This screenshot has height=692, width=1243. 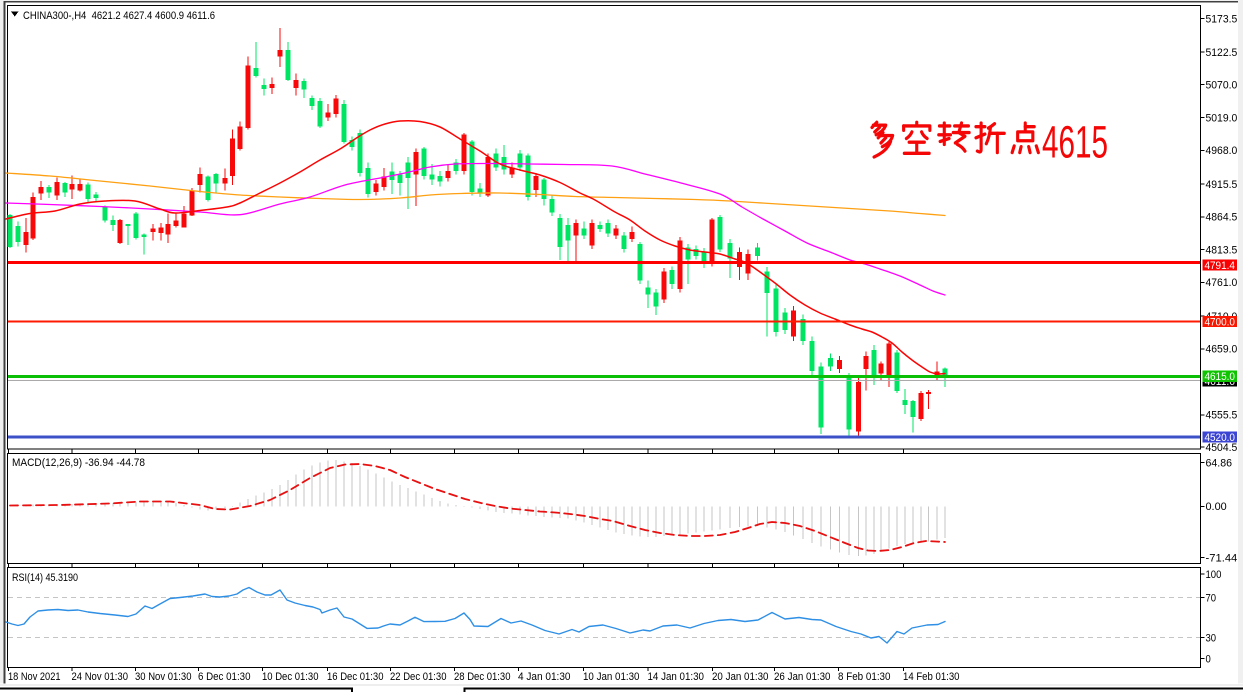 What do you see at coordinates (1222, 185) in the screenshot?
I see `svg-text: 4915.5` at bounding box center [1222, 185].